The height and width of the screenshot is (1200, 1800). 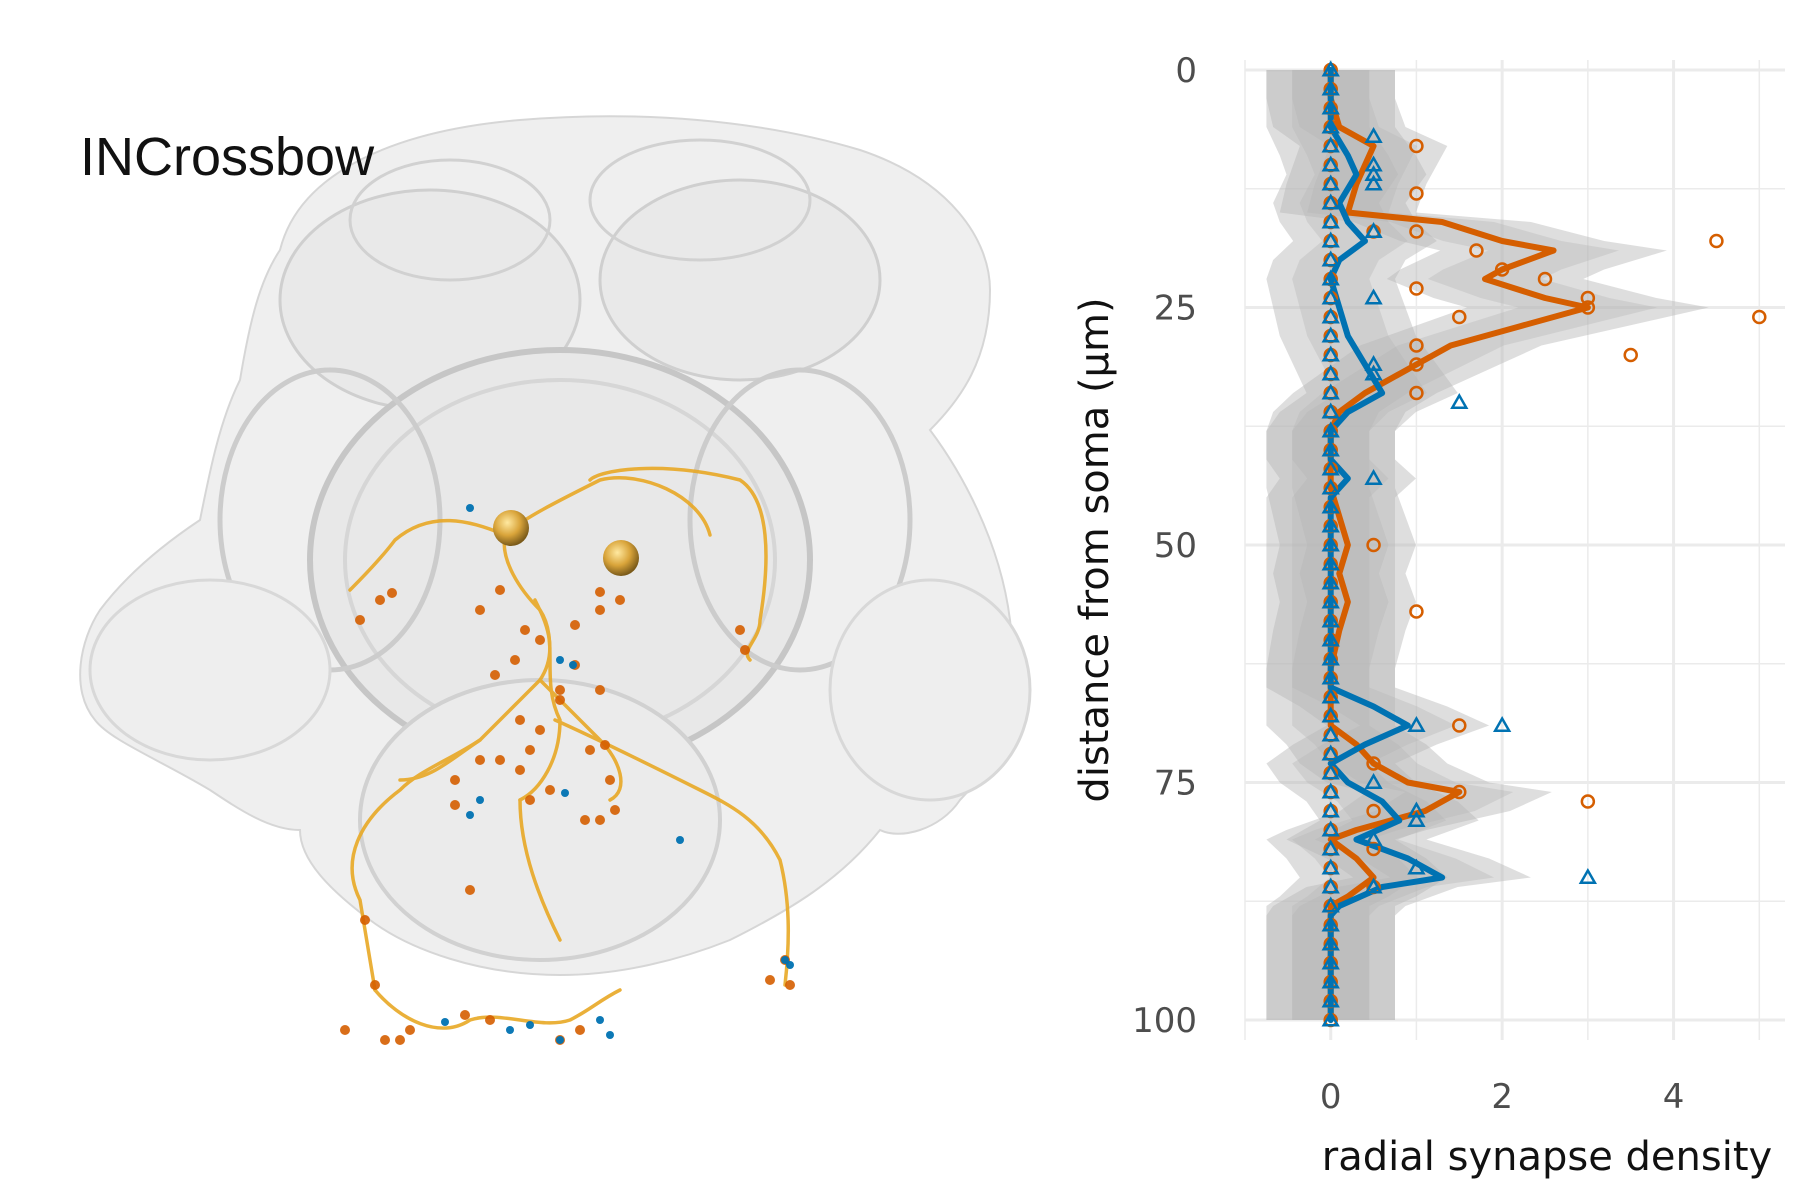 I want to click on soma-right, so click(x=621, y=558).